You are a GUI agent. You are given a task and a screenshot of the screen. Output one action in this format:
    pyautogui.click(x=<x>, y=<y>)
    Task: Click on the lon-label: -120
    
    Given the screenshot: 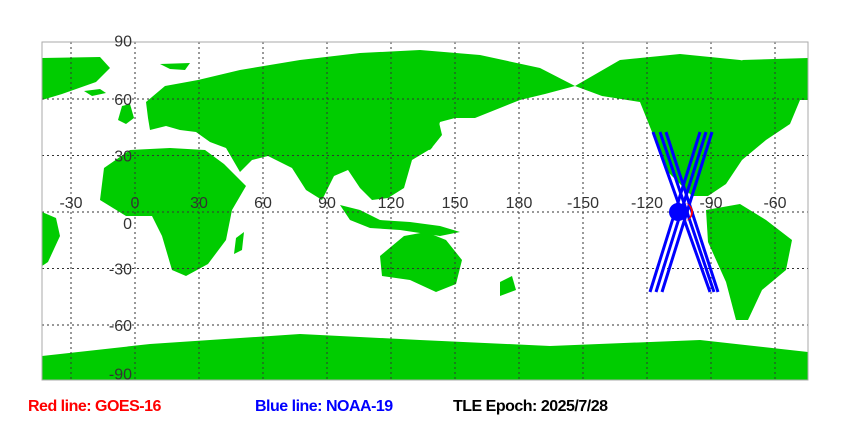 What is the action you would take?
    pyautogui.click(x=647, y=203)
    